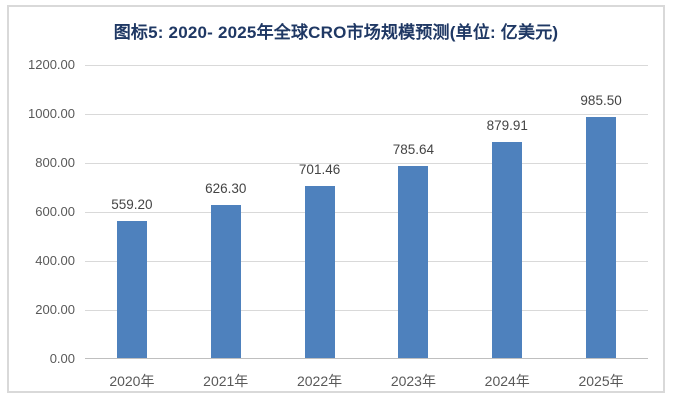 This screenshot has height=408, width=673. What do you see at coordinates (55, 260) in the screenshot?
I see `y-axis-tick-label: 400.00` at bounding box center [55, 260].